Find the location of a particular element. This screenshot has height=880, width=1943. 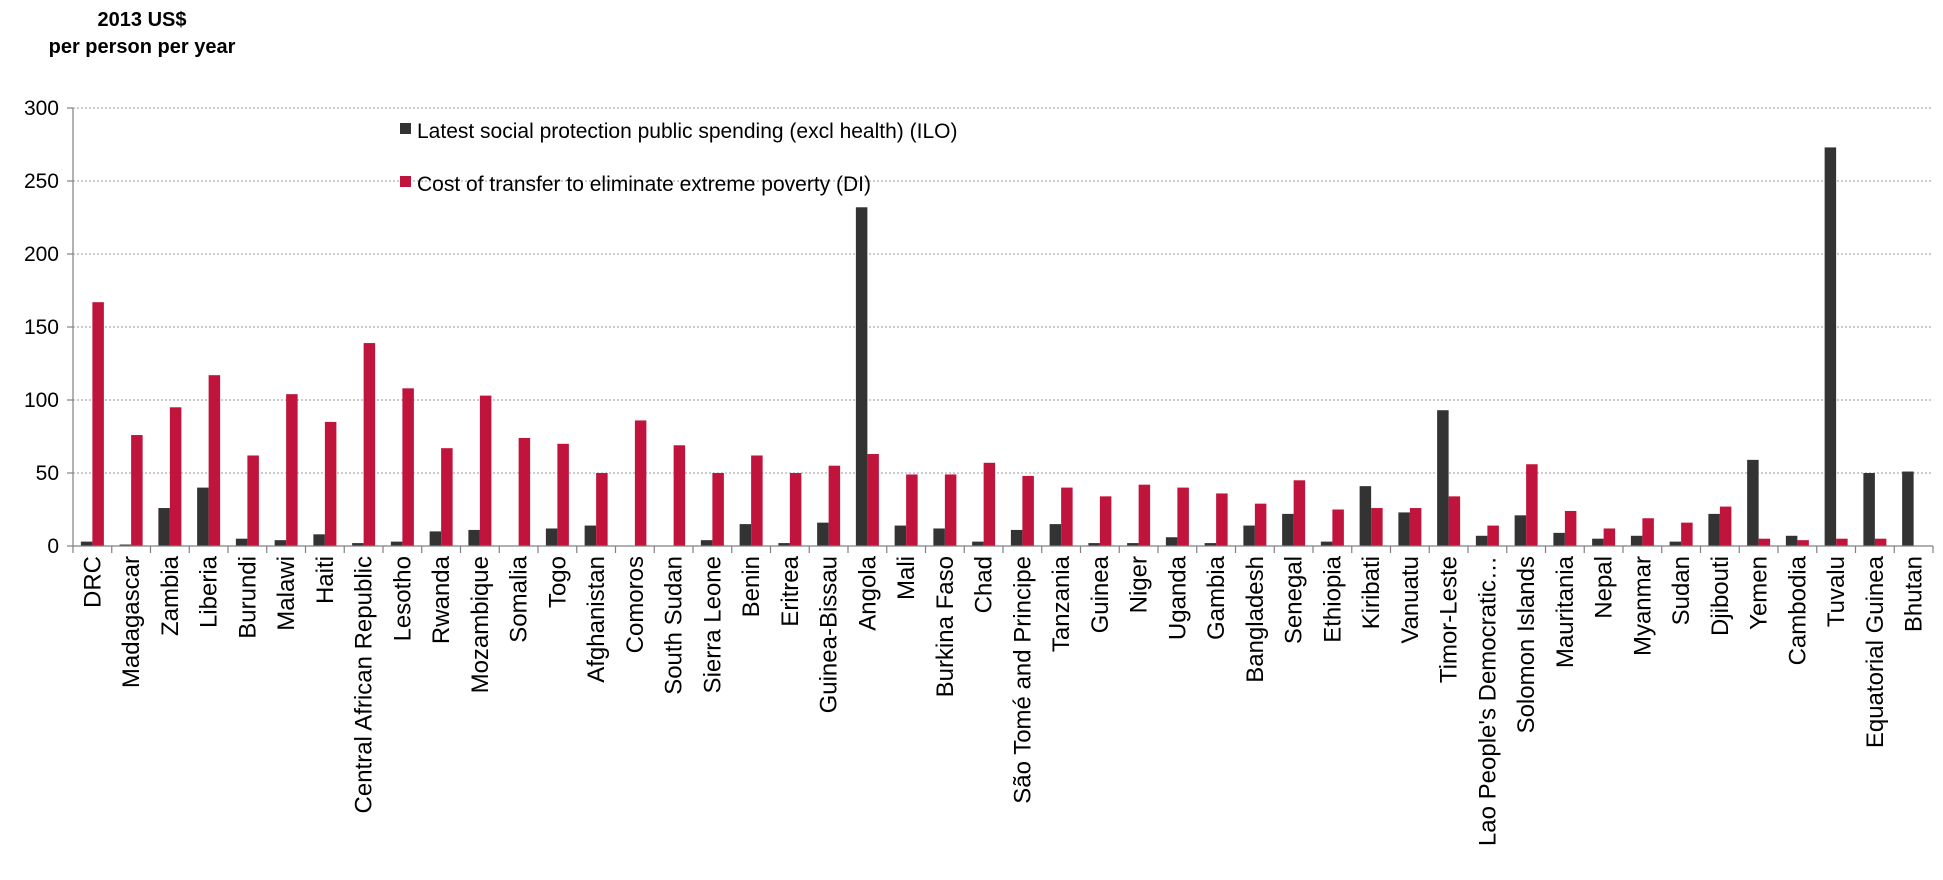

x-tick-label-9: Rwanda is located at coordinates (441, 599).